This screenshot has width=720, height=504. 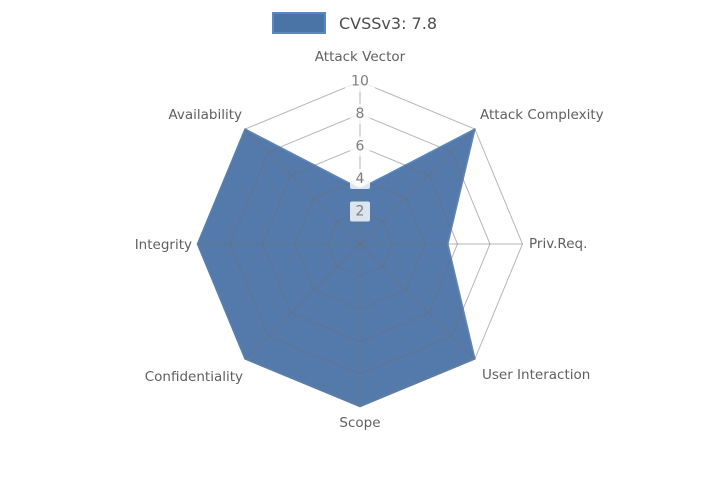 What do you see at coordinates (388, 23) in the screenshot?
I see `legend-label: CVSSv3: 7.8` at bounding box center [388, 23].